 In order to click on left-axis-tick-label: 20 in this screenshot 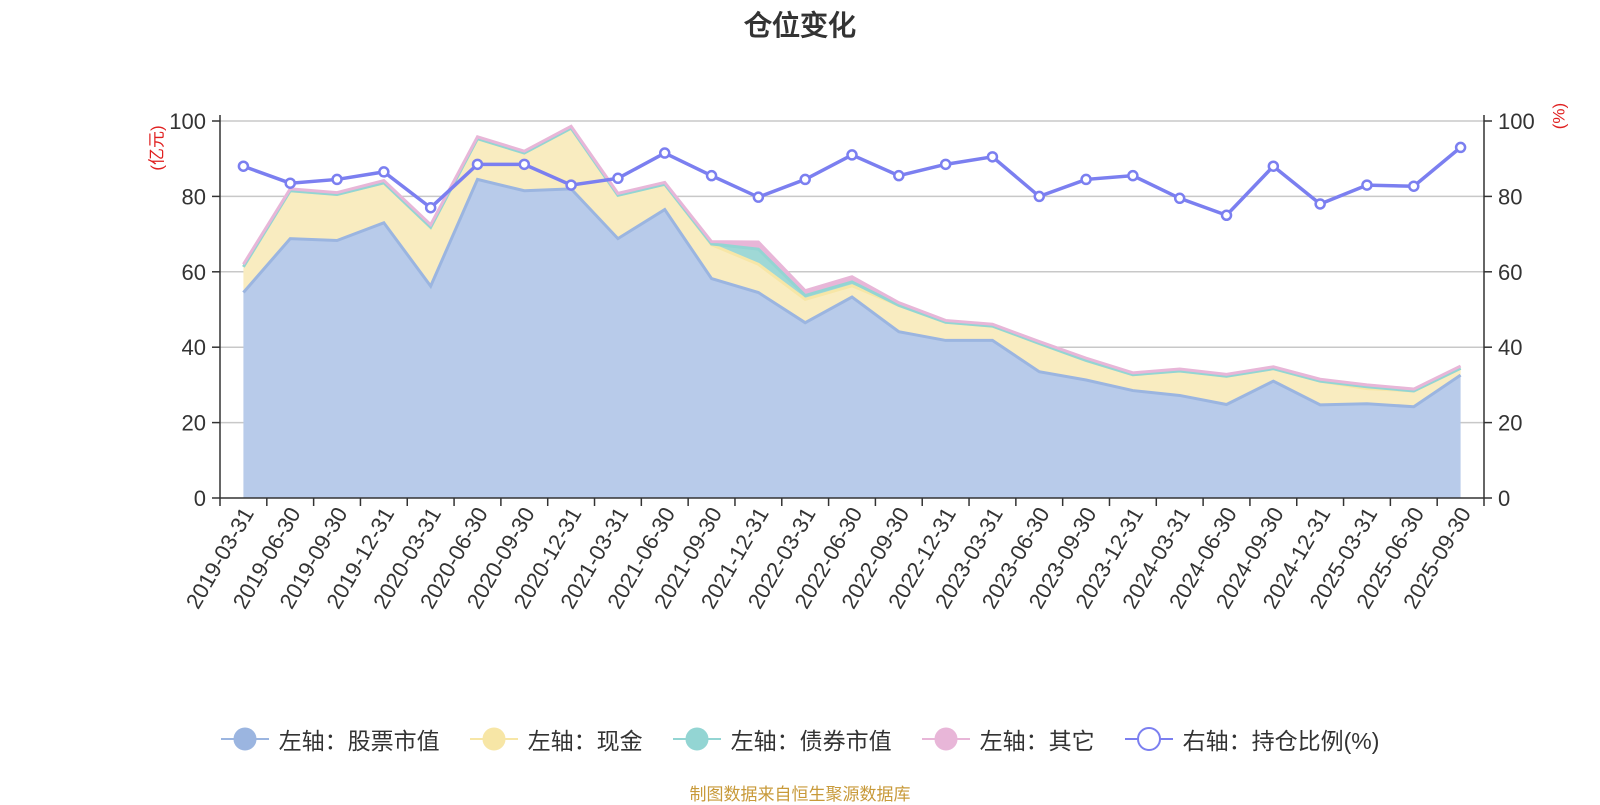, I will do `click(194, 423)`.